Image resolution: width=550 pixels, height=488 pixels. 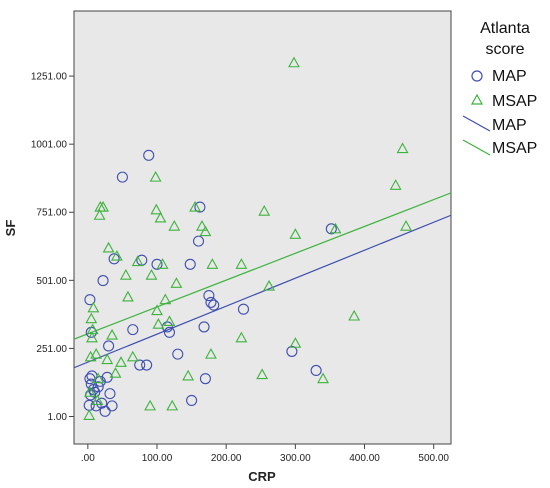 I want to click on legend-map-line-marker, so click(x=476, y=123).